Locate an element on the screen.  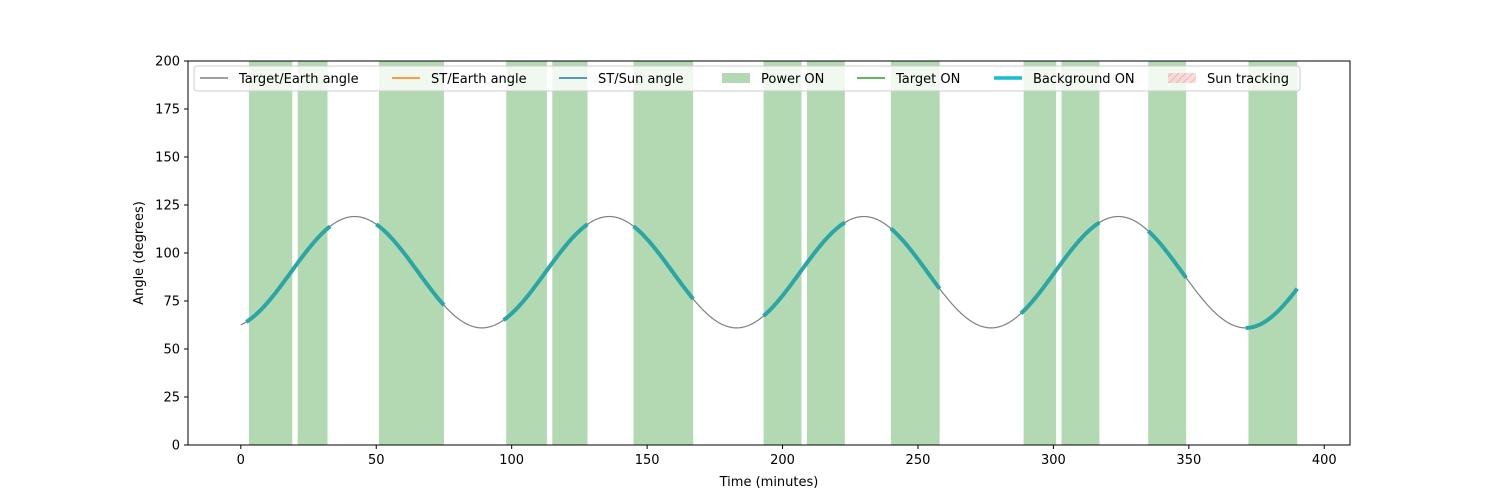
x-tick-label: 150 is located at coordinates (647, 460).